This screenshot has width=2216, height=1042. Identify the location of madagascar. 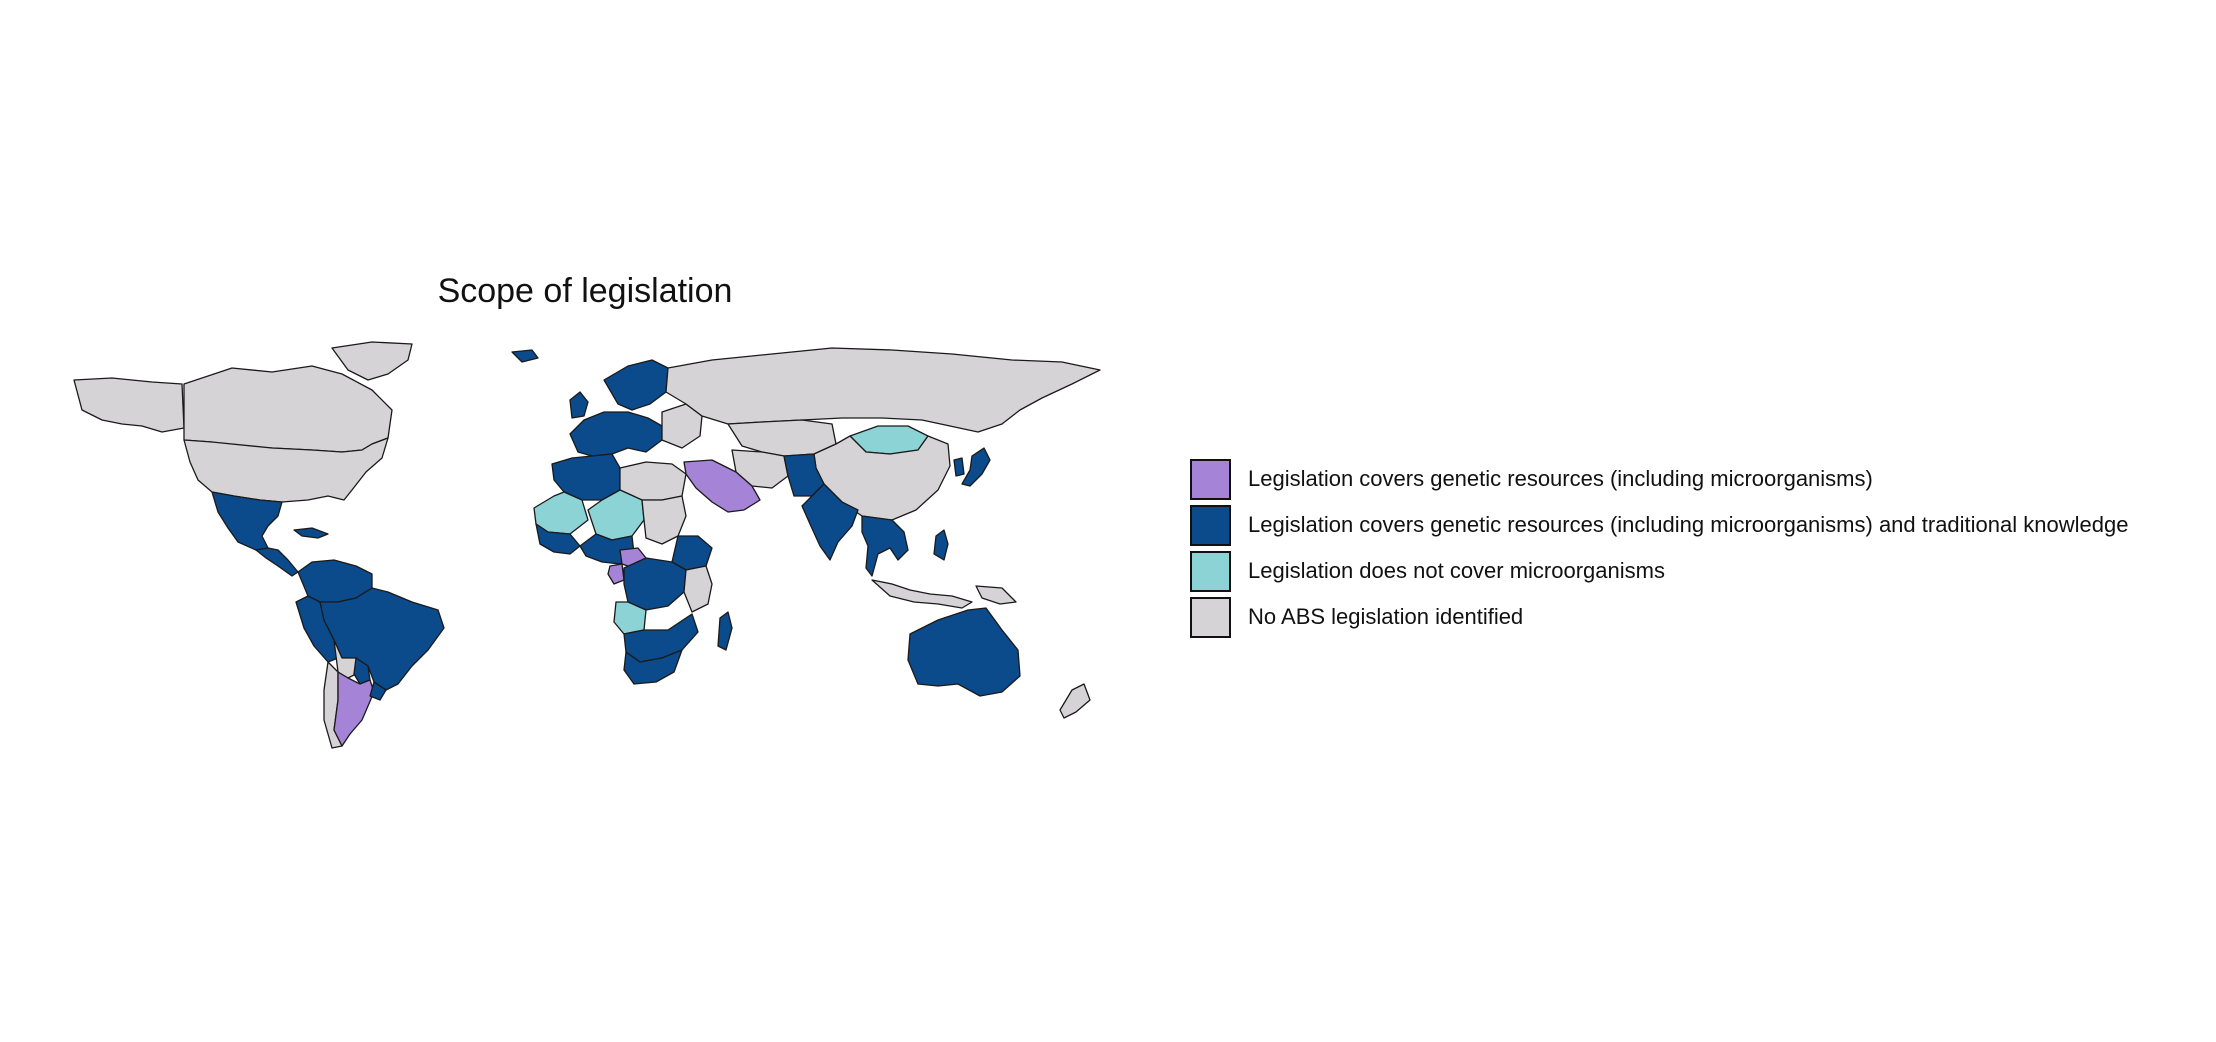
(725, 631).